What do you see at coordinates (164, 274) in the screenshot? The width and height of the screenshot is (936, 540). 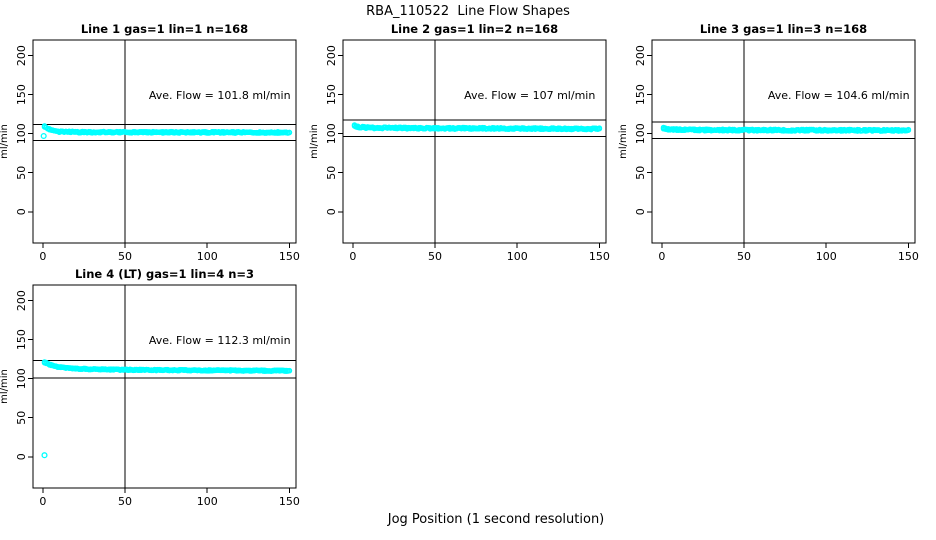 I see `subplot-title: Line 4 (LT) gas=1 lin=4 n=3` at bounding box center [164, 274].